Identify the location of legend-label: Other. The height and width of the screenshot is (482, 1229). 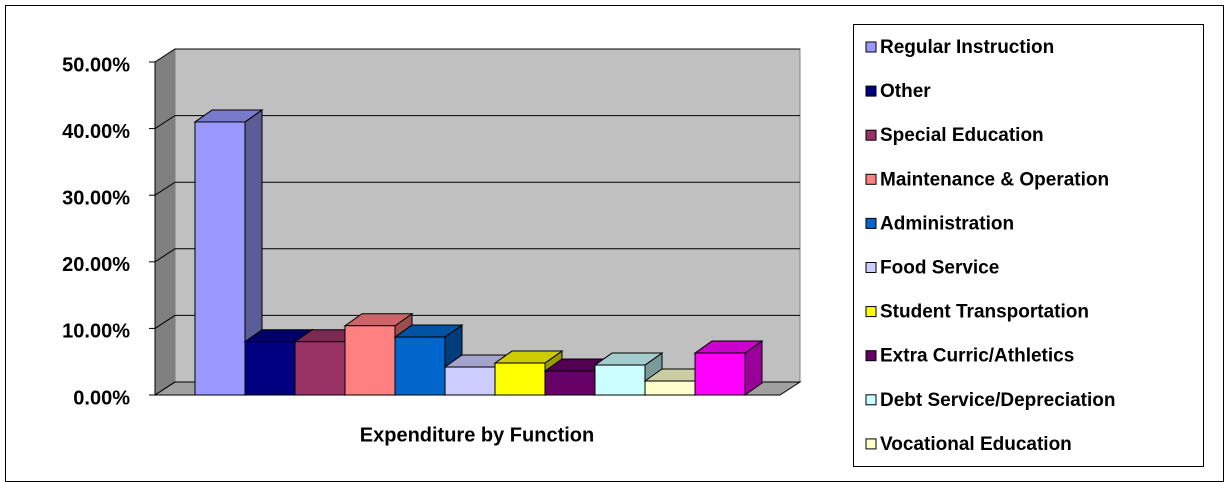
(905, 91).